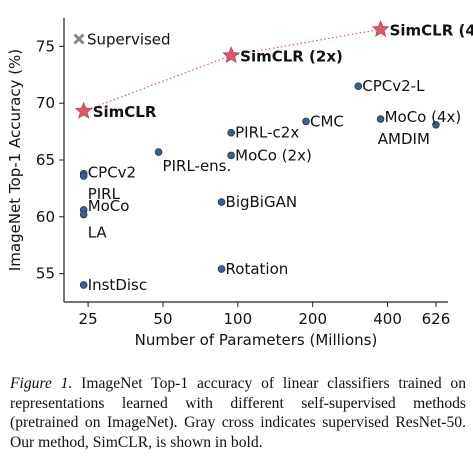 The height and width of the screenshot is (465, 473). I want to click on y-tick-label: 75, so click(45, 46).